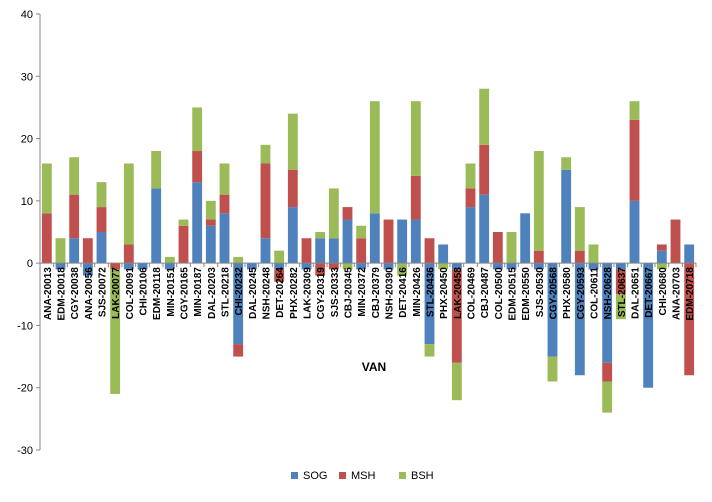 Image resolution: width=712 pixels, height=502 pixels. What do you see at coordinates (212, 293) in the screenshot?
I see `x-tick-label: DAL-20203` at bounding box center [212, 293].